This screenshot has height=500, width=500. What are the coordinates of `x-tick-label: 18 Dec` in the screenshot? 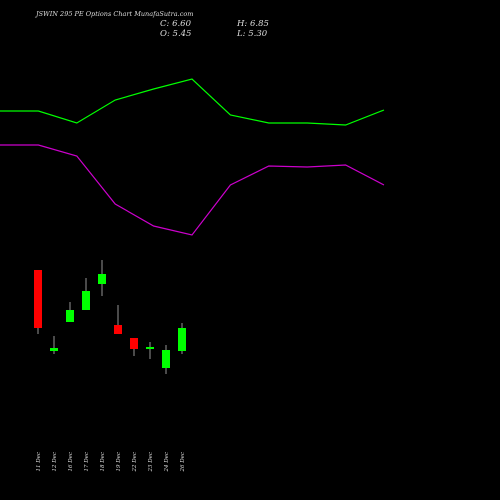 It's located at (103, 462).